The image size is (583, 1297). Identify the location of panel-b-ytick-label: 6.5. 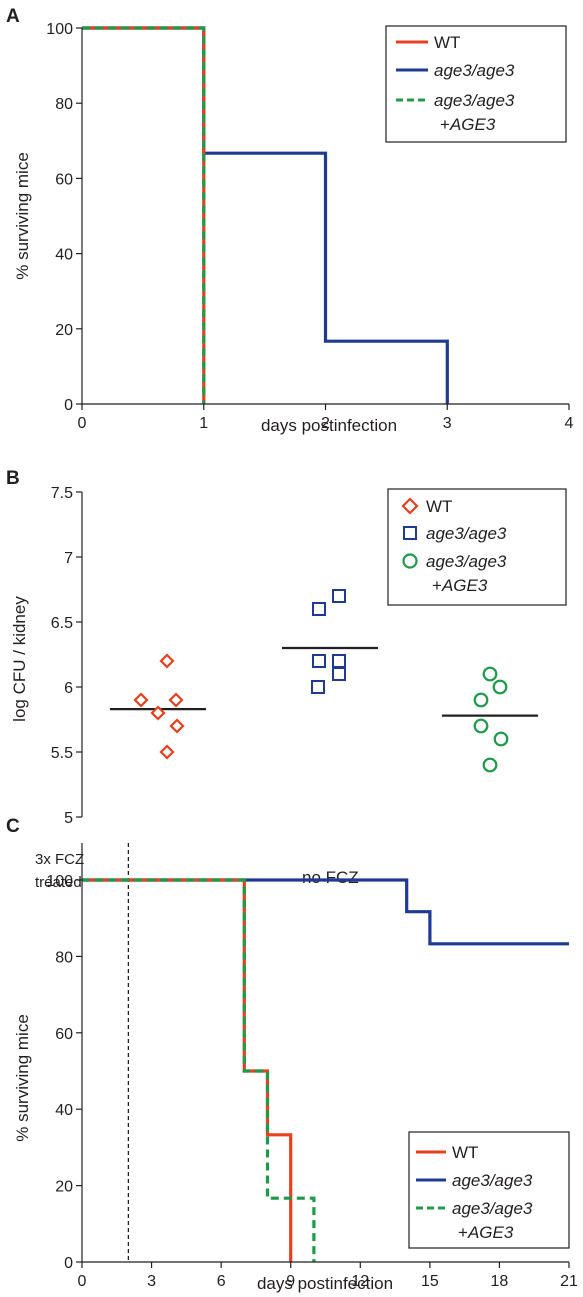
(62, 623).